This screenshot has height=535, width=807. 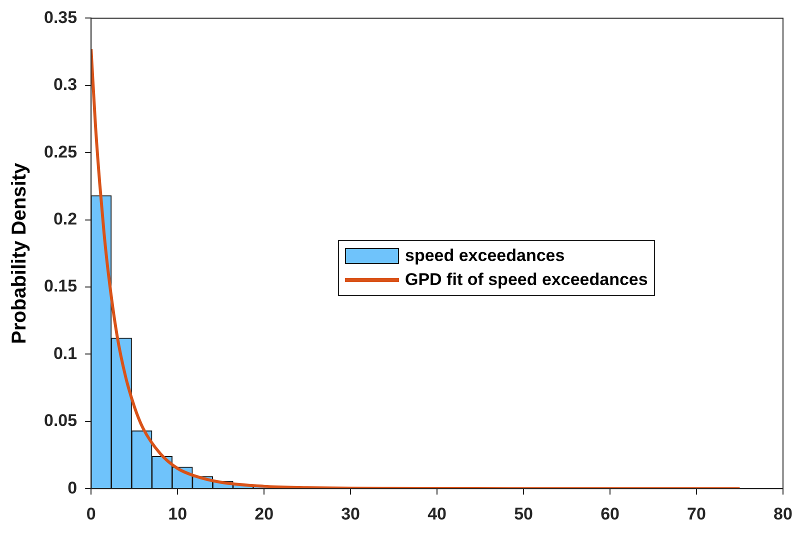 I want to click on legend-label: speed exceedances, so click(x=485, y=256).